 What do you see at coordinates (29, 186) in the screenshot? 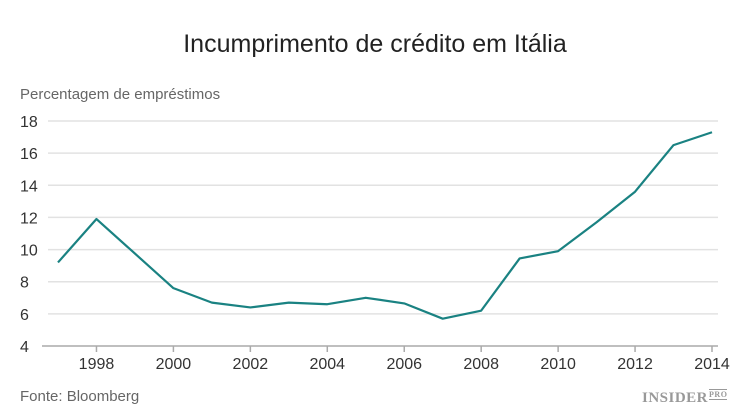
I see `y-tick-label: 14` at bounding box center [29, 186].